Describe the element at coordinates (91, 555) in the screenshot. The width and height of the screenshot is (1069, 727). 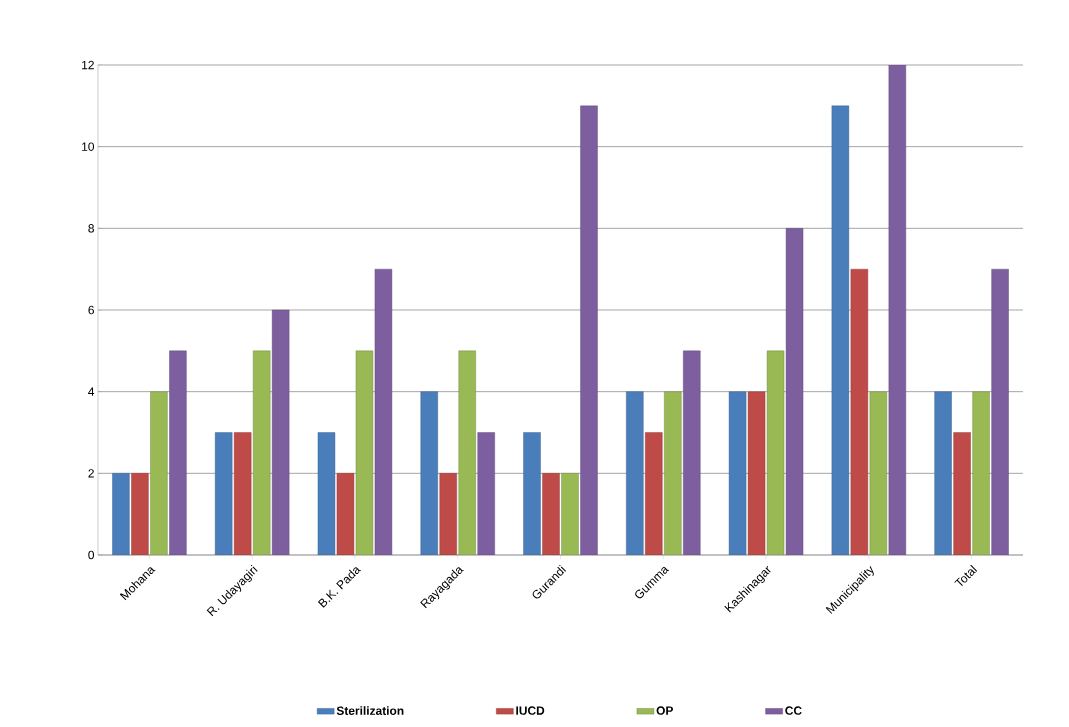
I see `y-tick-label: 0` at that location.